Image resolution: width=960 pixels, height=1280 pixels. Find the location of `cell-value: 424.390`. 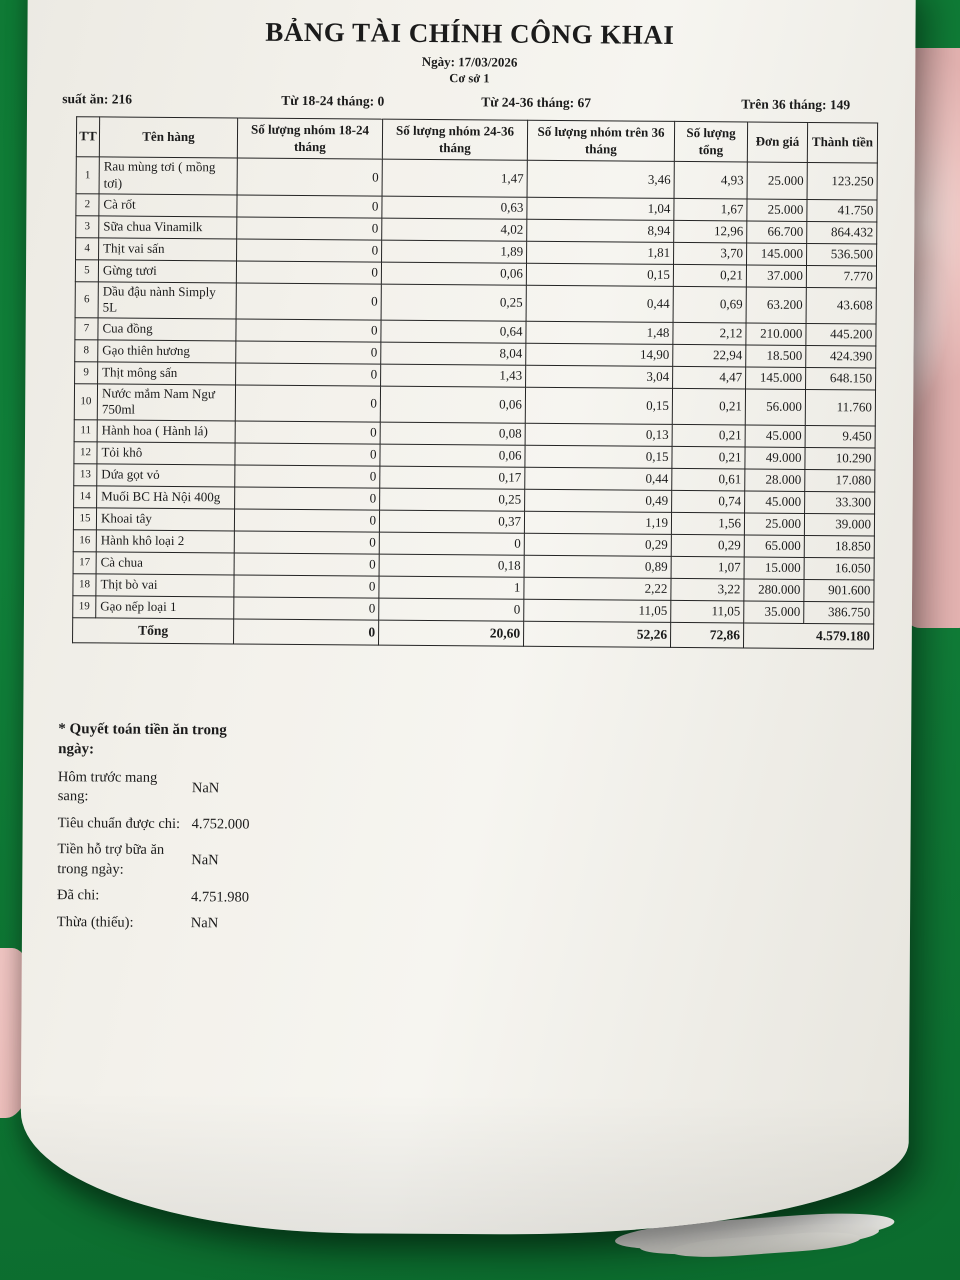

cell-value: 424.390 is located at coordinates (840, 356).